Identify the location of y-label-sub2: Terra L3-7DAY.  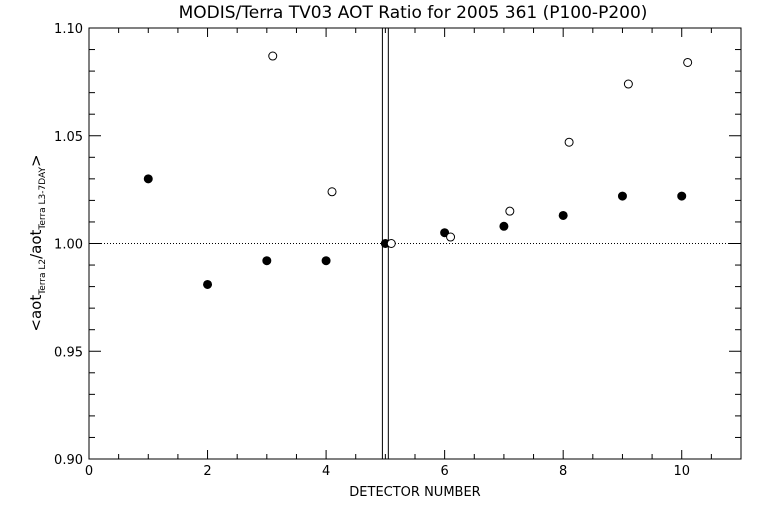
(43, 199).